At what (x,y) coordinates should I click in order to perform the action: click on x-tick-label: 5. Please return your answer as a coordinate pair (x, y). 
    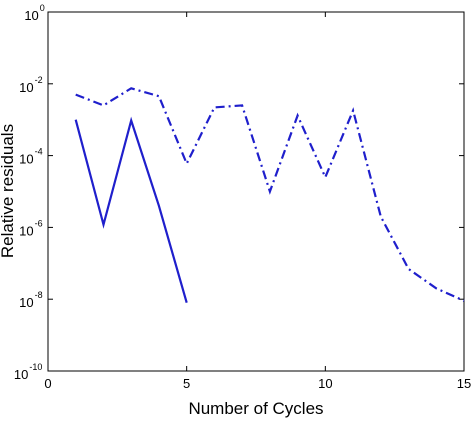
    Looking at the image, I should click on (186, 383).